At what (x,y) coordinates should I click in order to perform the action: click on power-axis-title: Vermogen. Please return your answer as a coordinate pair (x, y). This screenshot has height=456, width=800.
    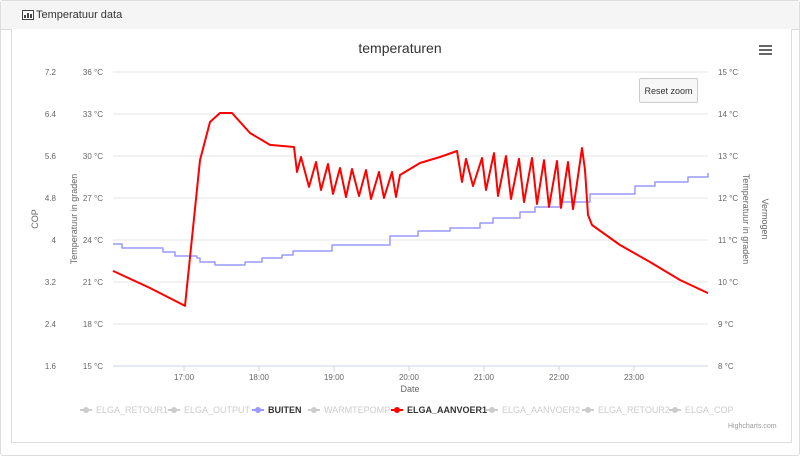
    Looking at the image, I should click on (765, 218).